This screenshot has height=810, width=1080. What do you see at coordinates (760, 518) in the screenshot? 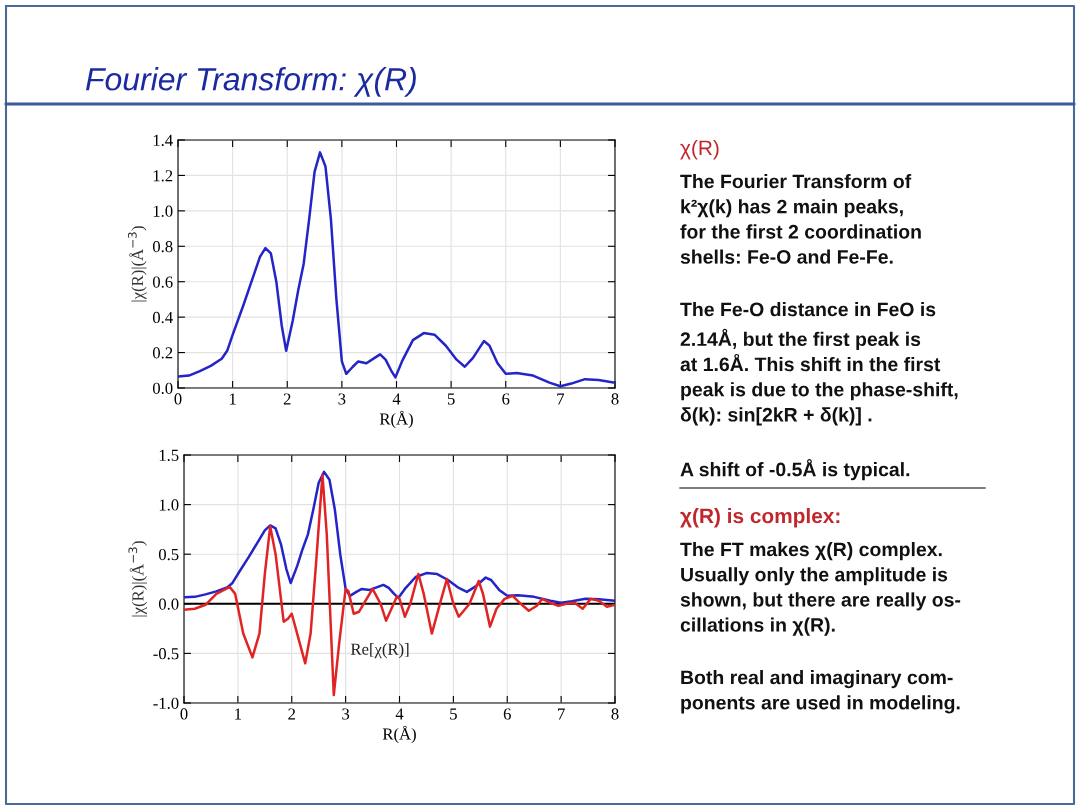
I see `text: χ(R) is complex:` at bounding box center [760, 518].